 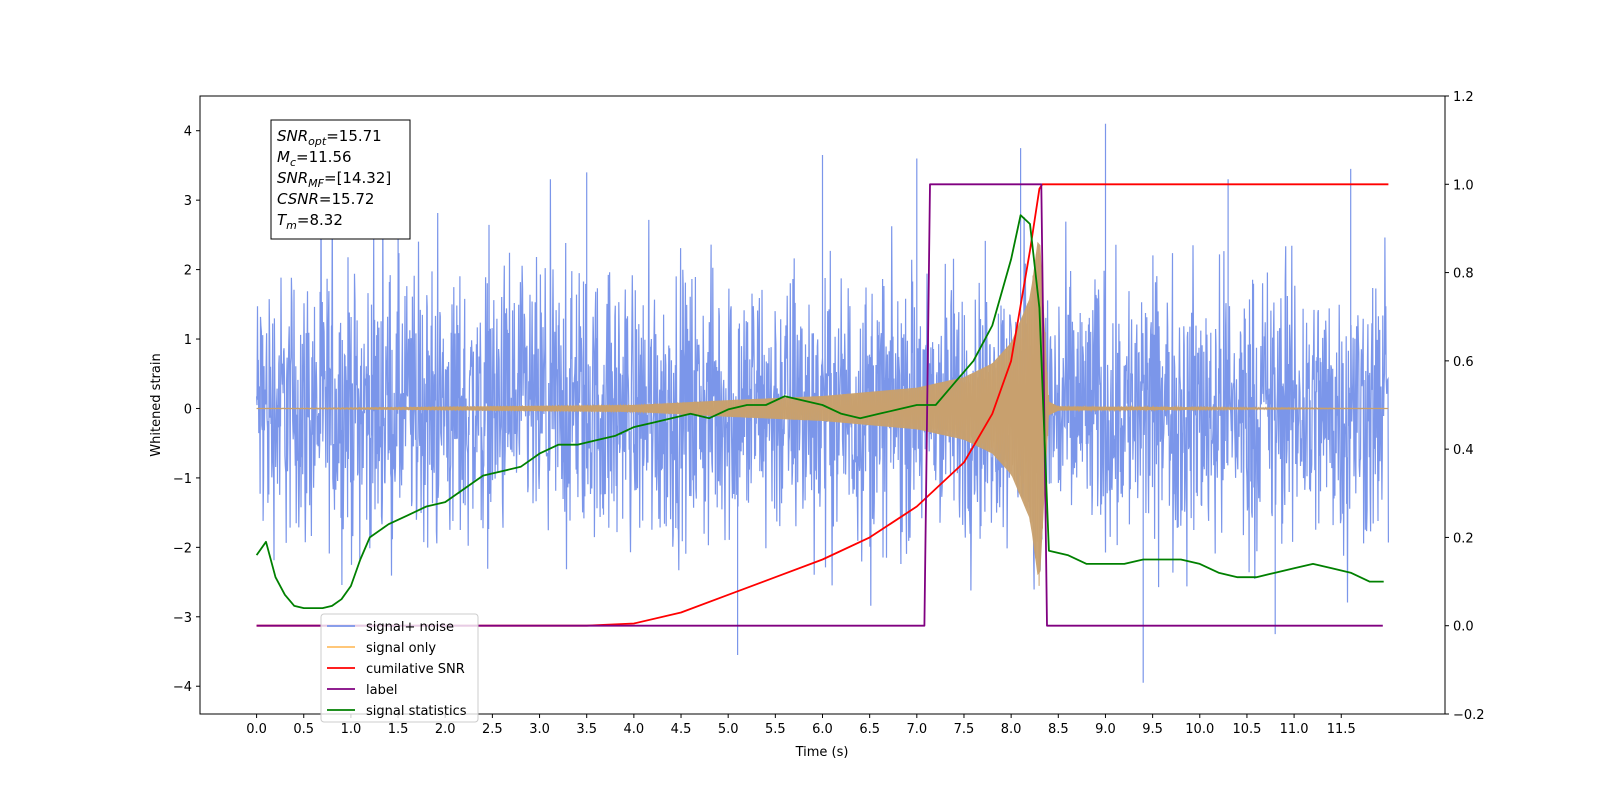 I want to click on x-tick-label: 3.0, so click(x=539, y=729).